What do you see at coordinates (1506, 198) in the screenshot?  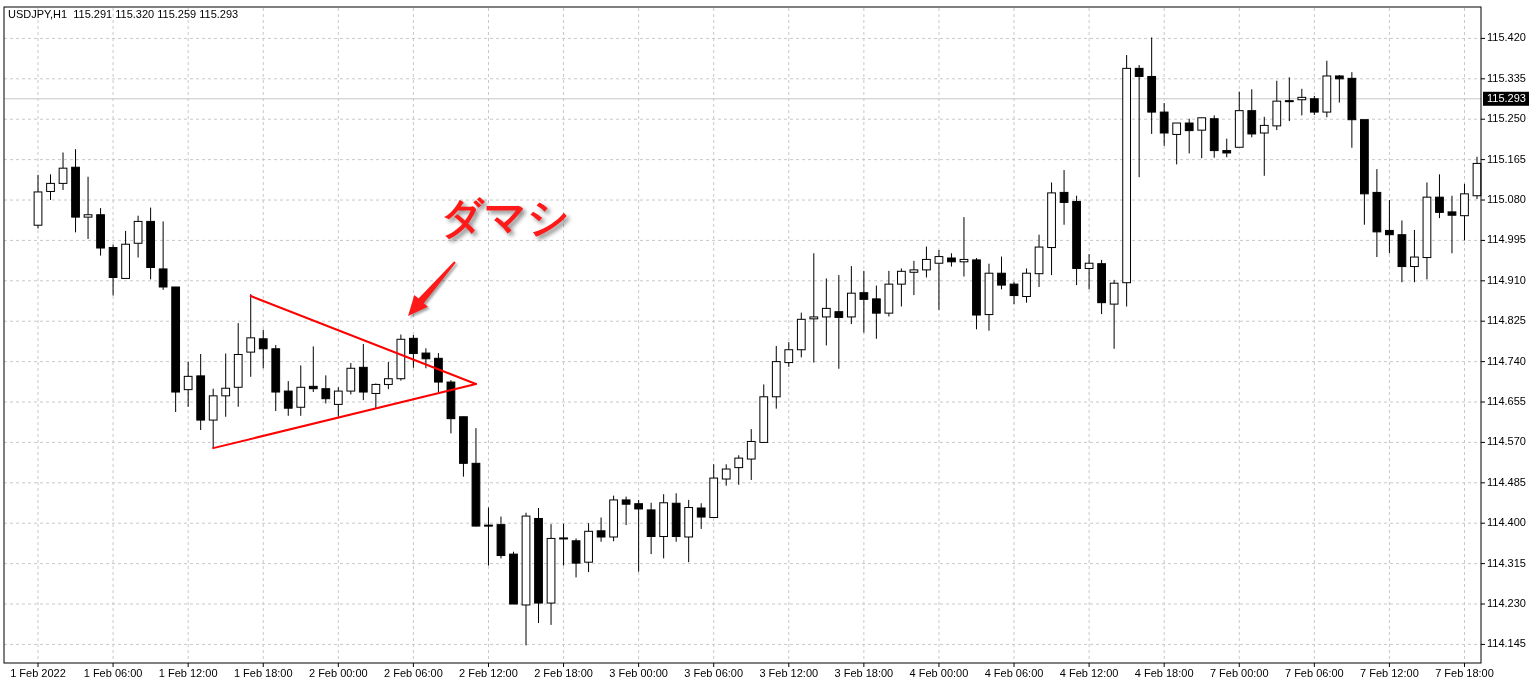 I see `y-tick-label: 115.080` at bounding box center [1506, 198].